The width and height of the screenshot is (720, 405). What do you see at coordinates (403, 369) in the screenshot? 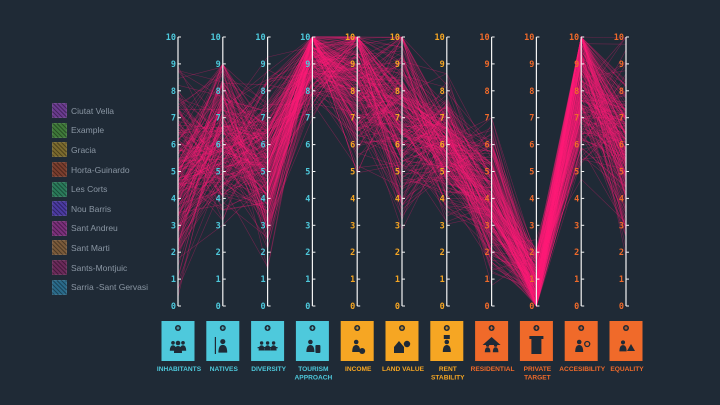
I see `axis-label-line: LAND VALUE` at bounding box center [403, 369].